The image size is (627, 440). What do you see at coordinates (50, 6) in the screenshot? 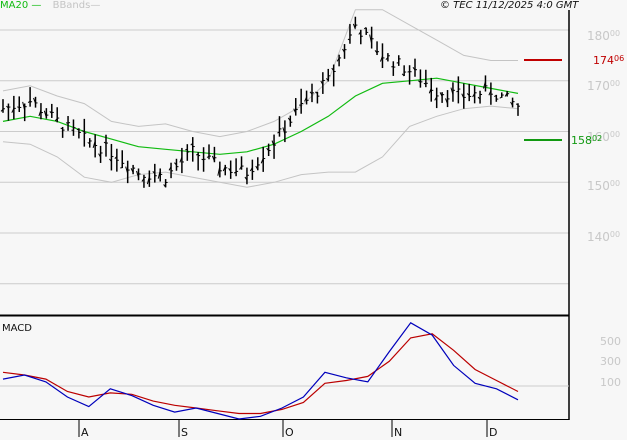
I see `chart-legend: MA20 — BBands—` at bounding box center [50, 6].